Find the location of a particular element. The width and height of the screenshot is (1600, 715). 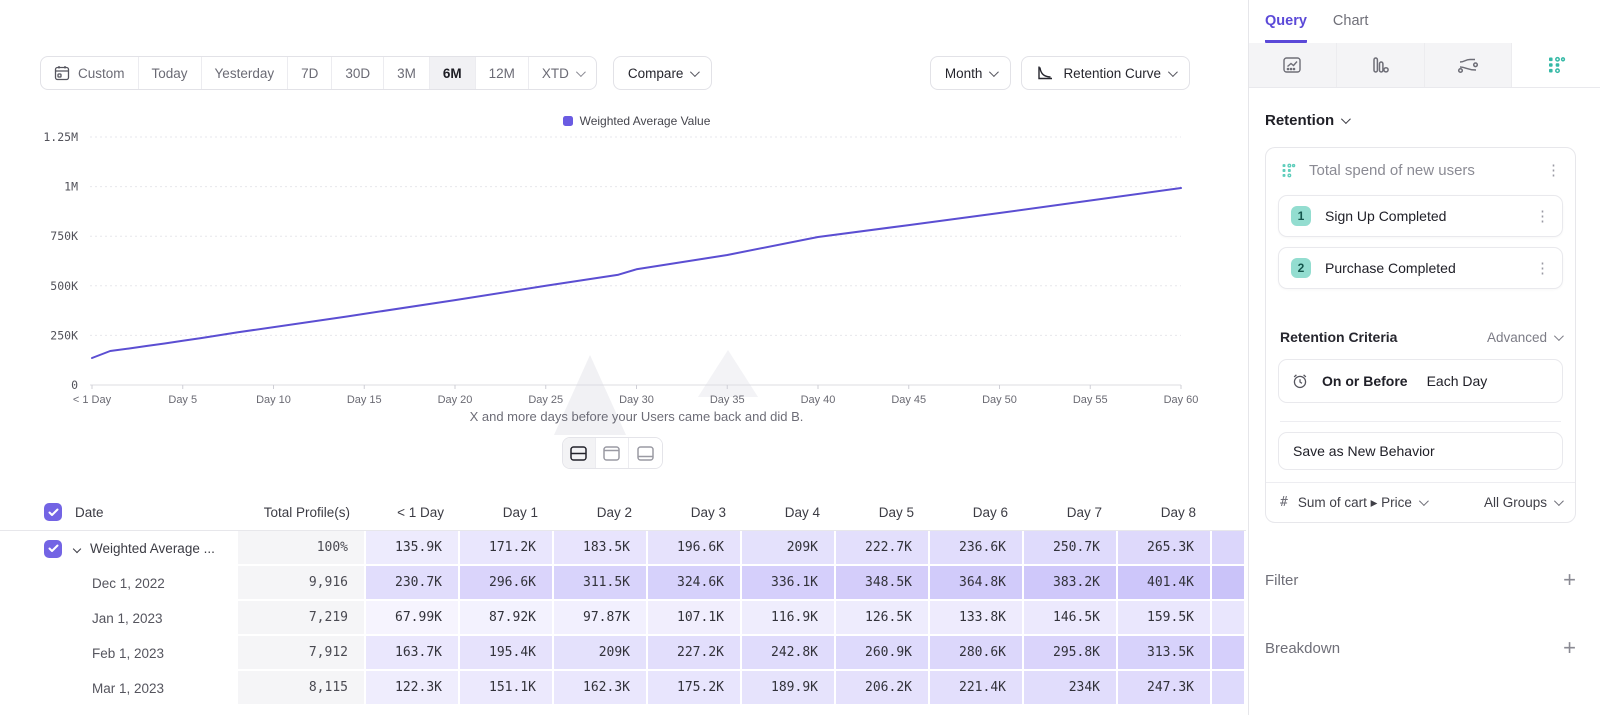

bar-chart-icon is located at coordinates (1380, 65).